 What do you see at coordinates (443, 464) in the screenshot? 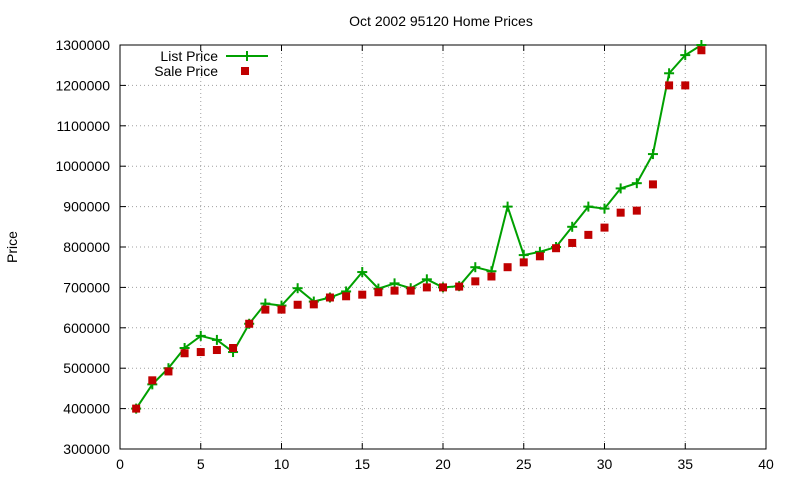
I see `x-tick-label: 20` at bounding box center [443, 464].